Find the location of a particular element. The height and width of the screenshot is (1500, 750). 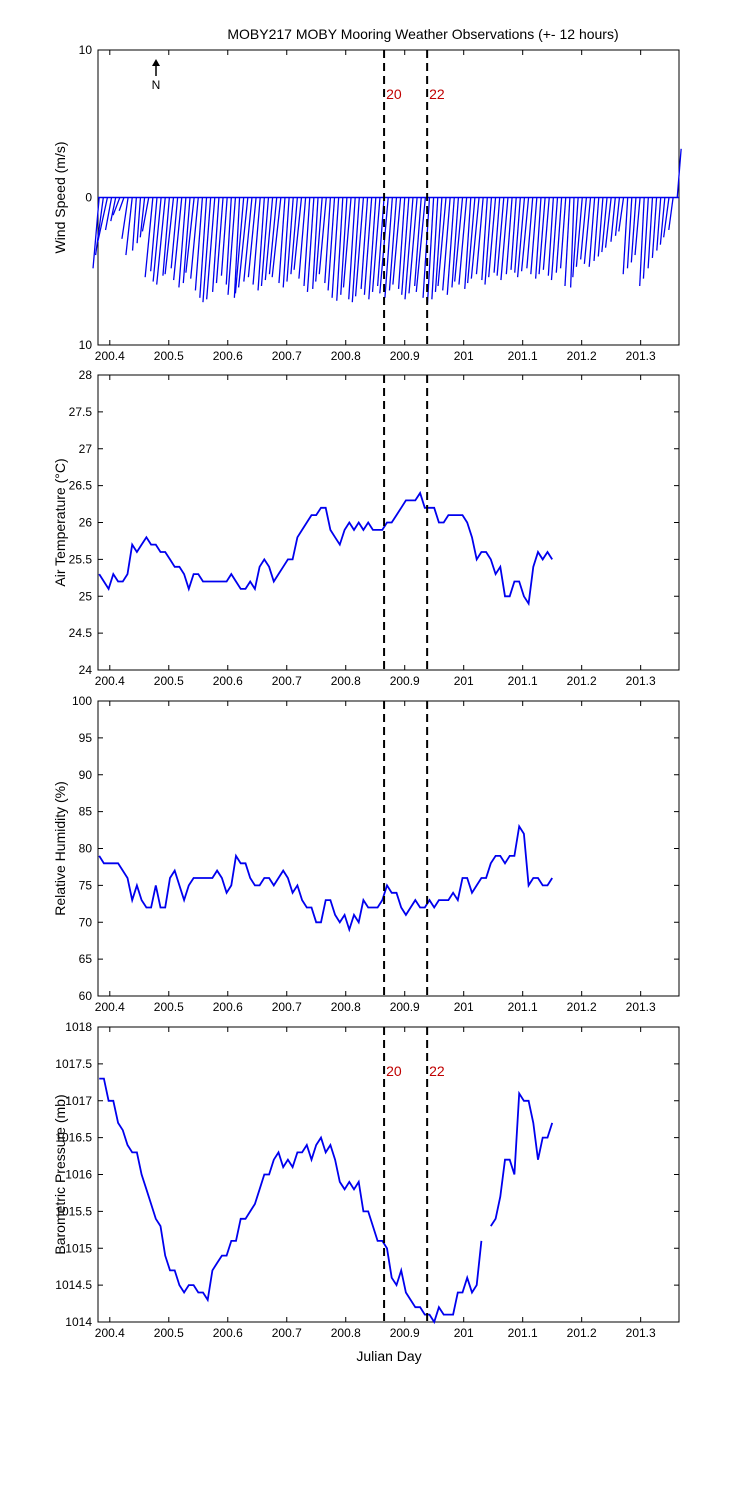

x-axis-label: Julian Day is located at coordinates (388, 1356).